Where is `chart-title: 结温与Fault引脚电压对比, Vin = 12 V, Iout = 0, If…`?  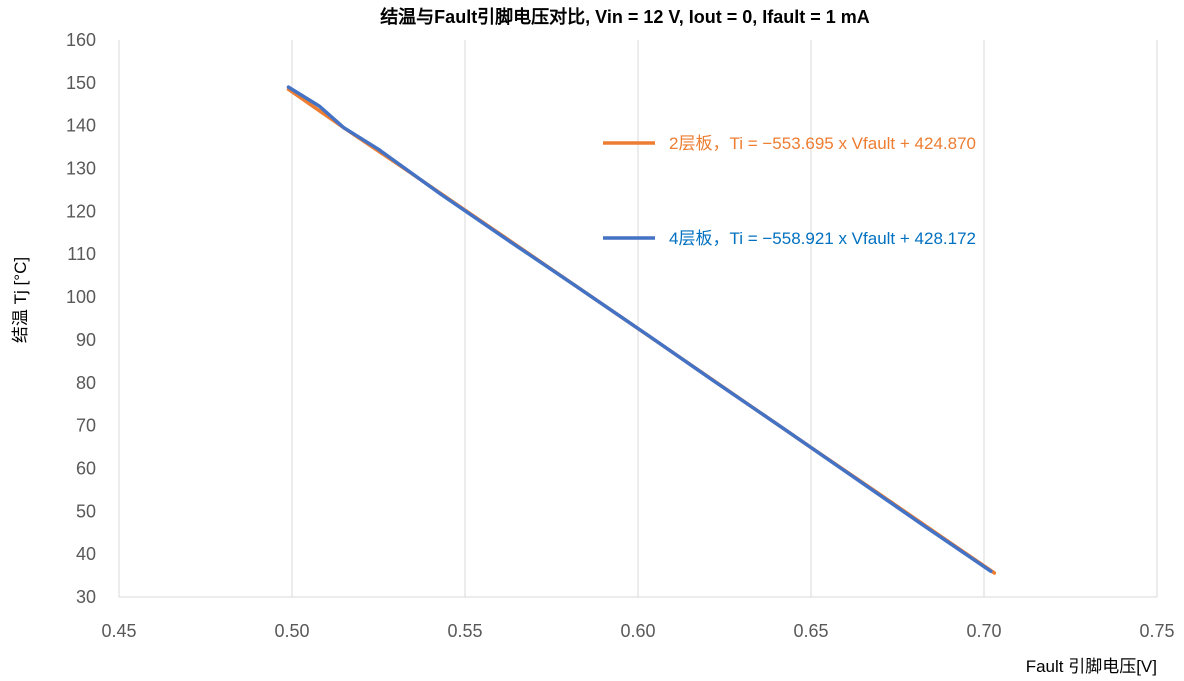 chart-title: 结温与Fault引脚电压对比, Vin = 12 V, Iout = 0, If… is located at coordinates (625, 16).